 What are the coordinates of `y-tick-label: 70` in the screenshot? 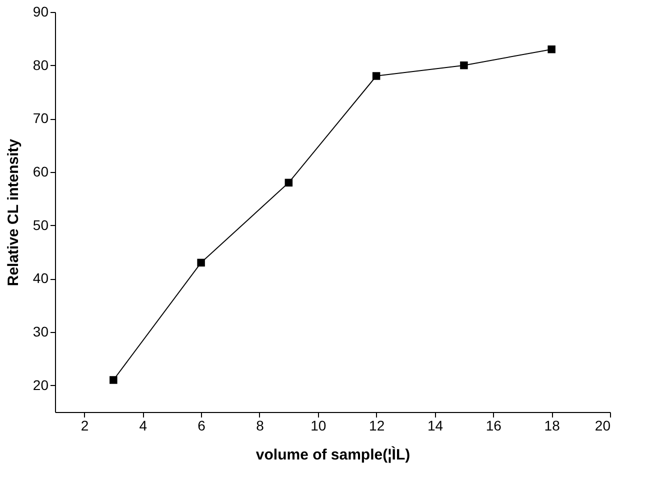 It's located at (40, 118).